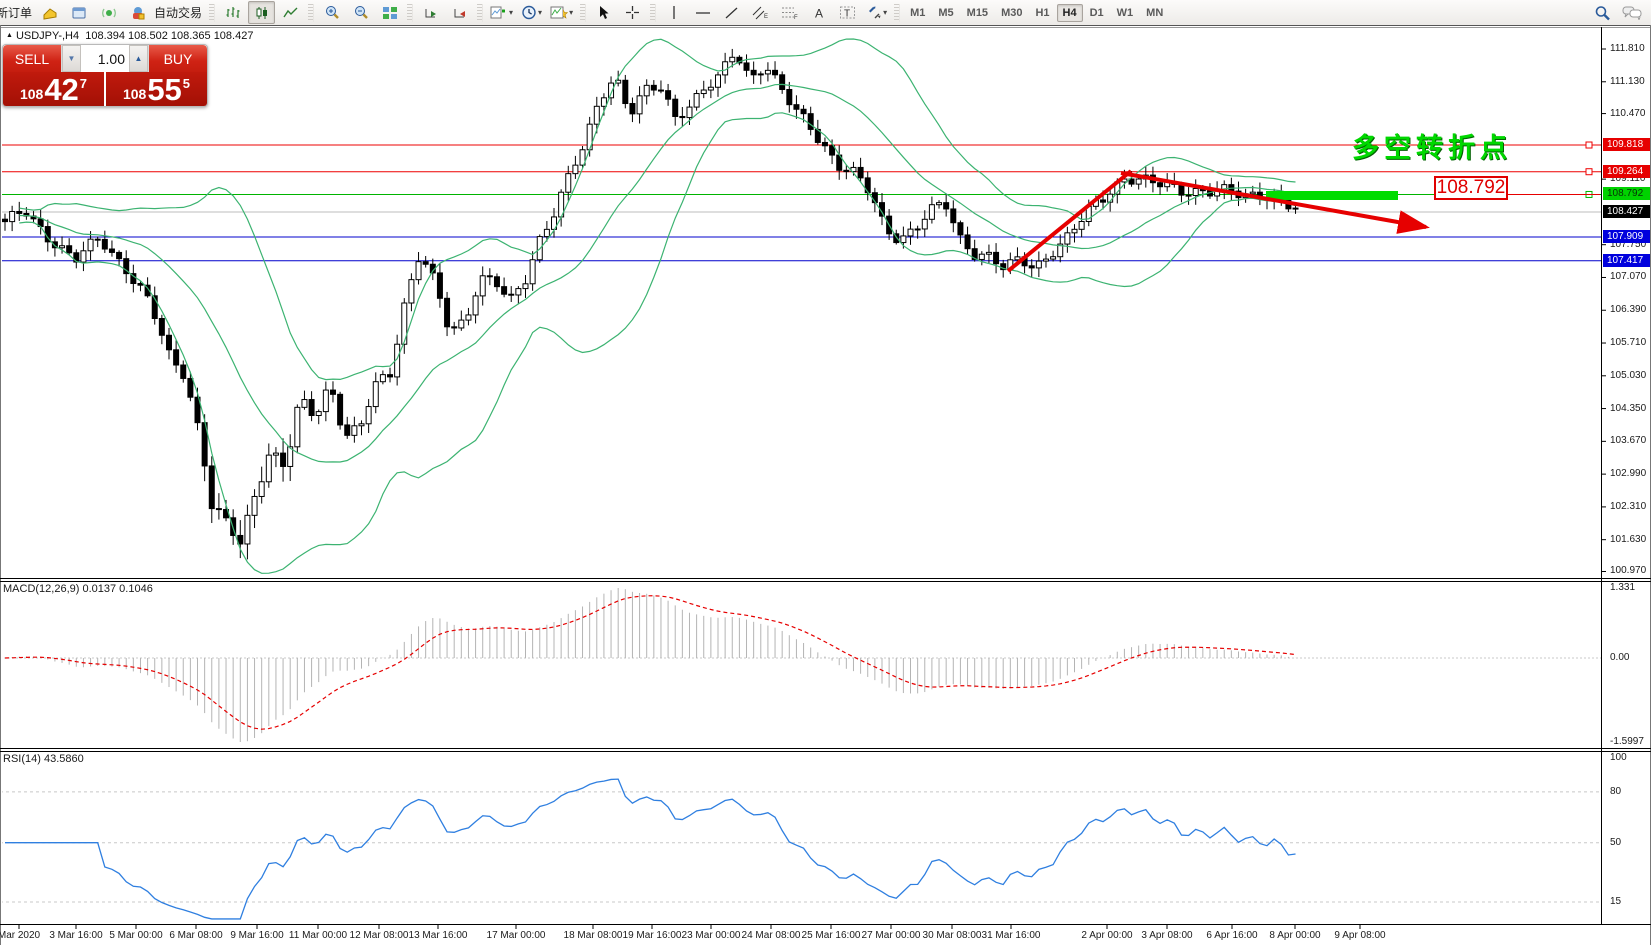 The height and width of the screenshot is (945, 1651). Describe the element at coordinates (1107, 935) in the screenshot. I see `time-axis-label: 2 Apr 00:00` at that location.